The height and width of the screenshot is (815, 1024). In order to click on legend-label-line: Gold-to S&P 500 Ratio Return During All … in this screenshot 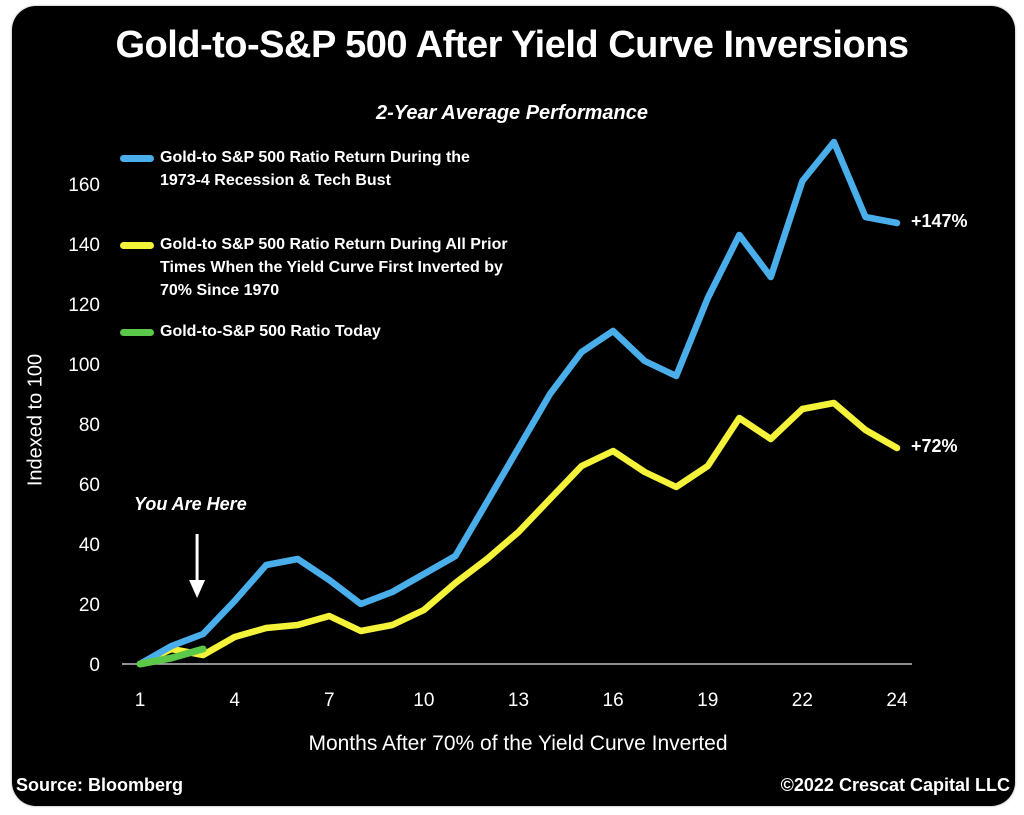, I will do `click(334, 244)`.